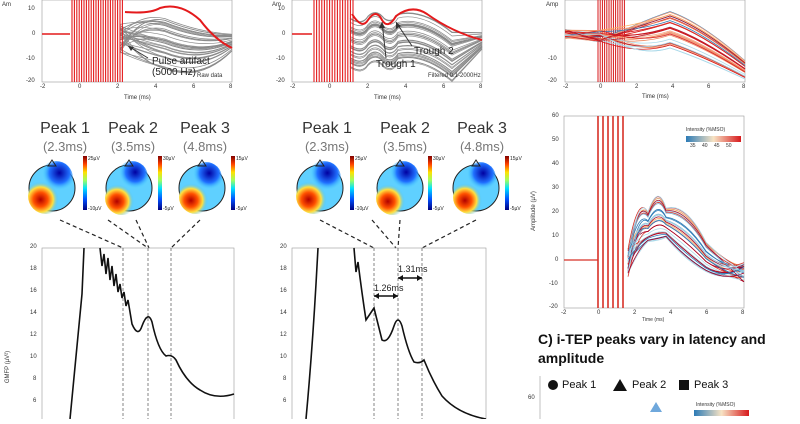  I want to click on gmfp-ytick: 20, so click(33, 247).